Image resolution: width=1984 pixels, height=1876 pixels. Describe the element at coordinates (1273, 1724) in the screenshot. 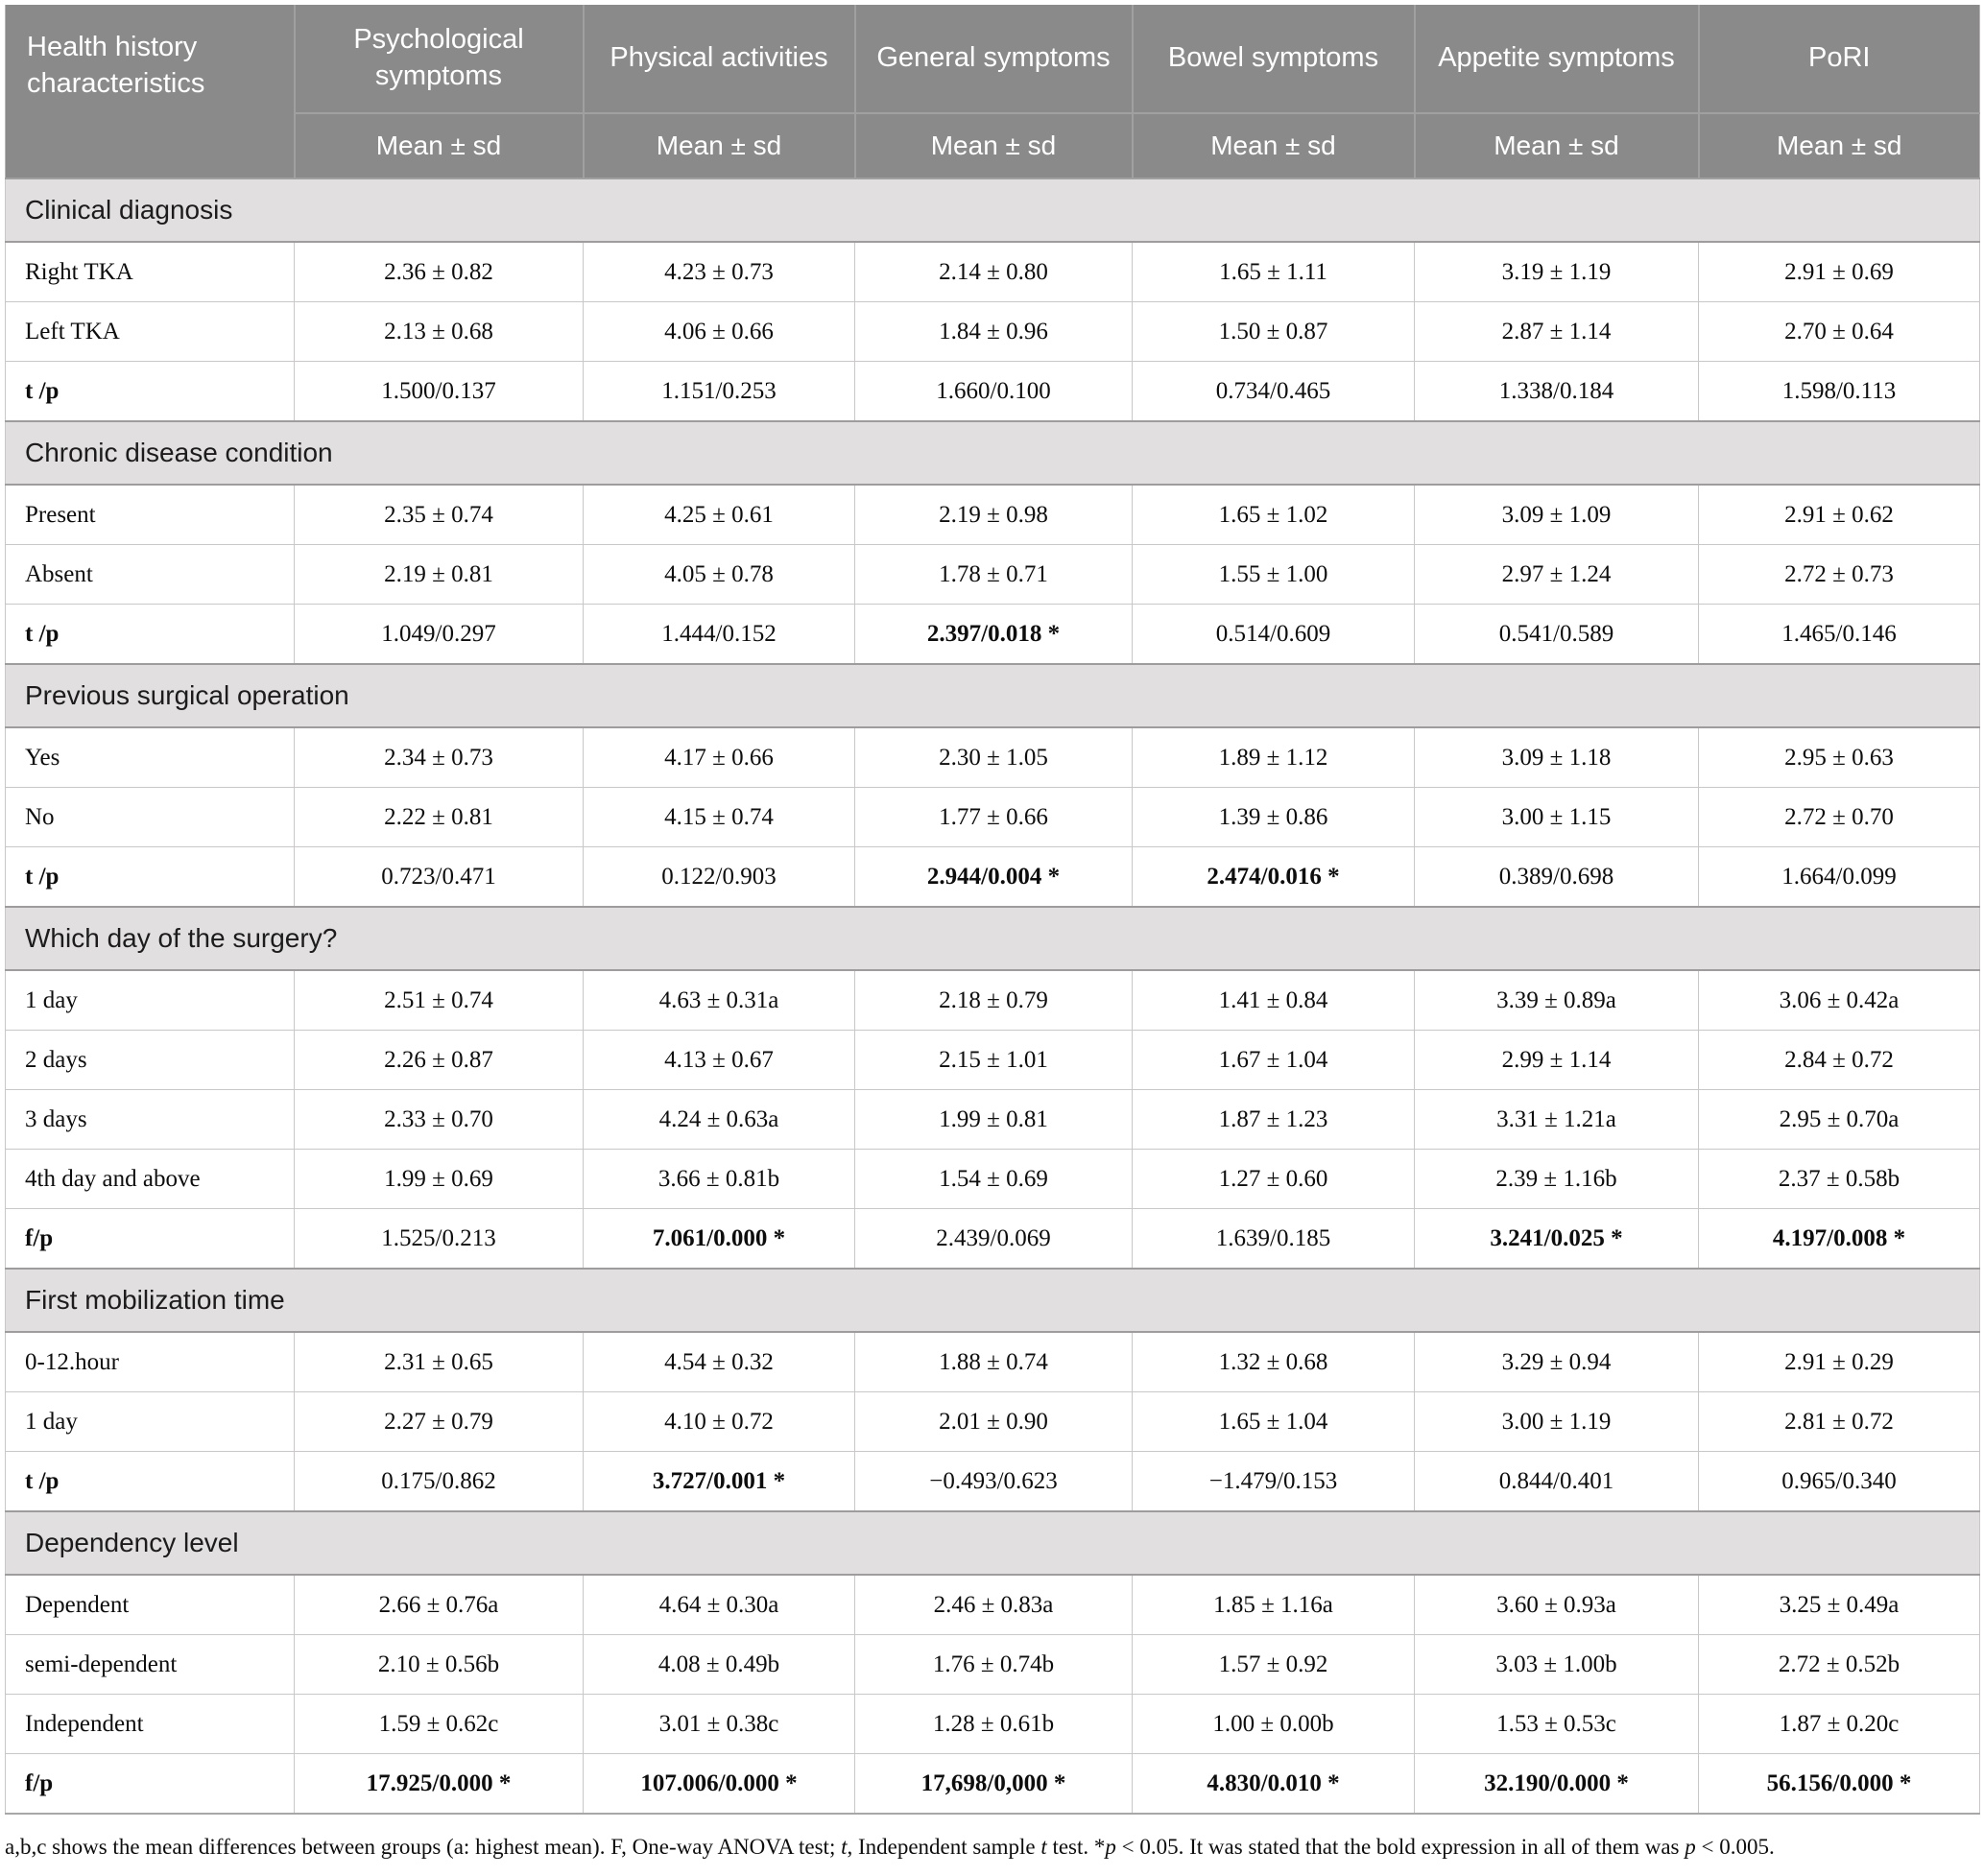

I see `cell: 1.00 ± 0.00b` at that location.